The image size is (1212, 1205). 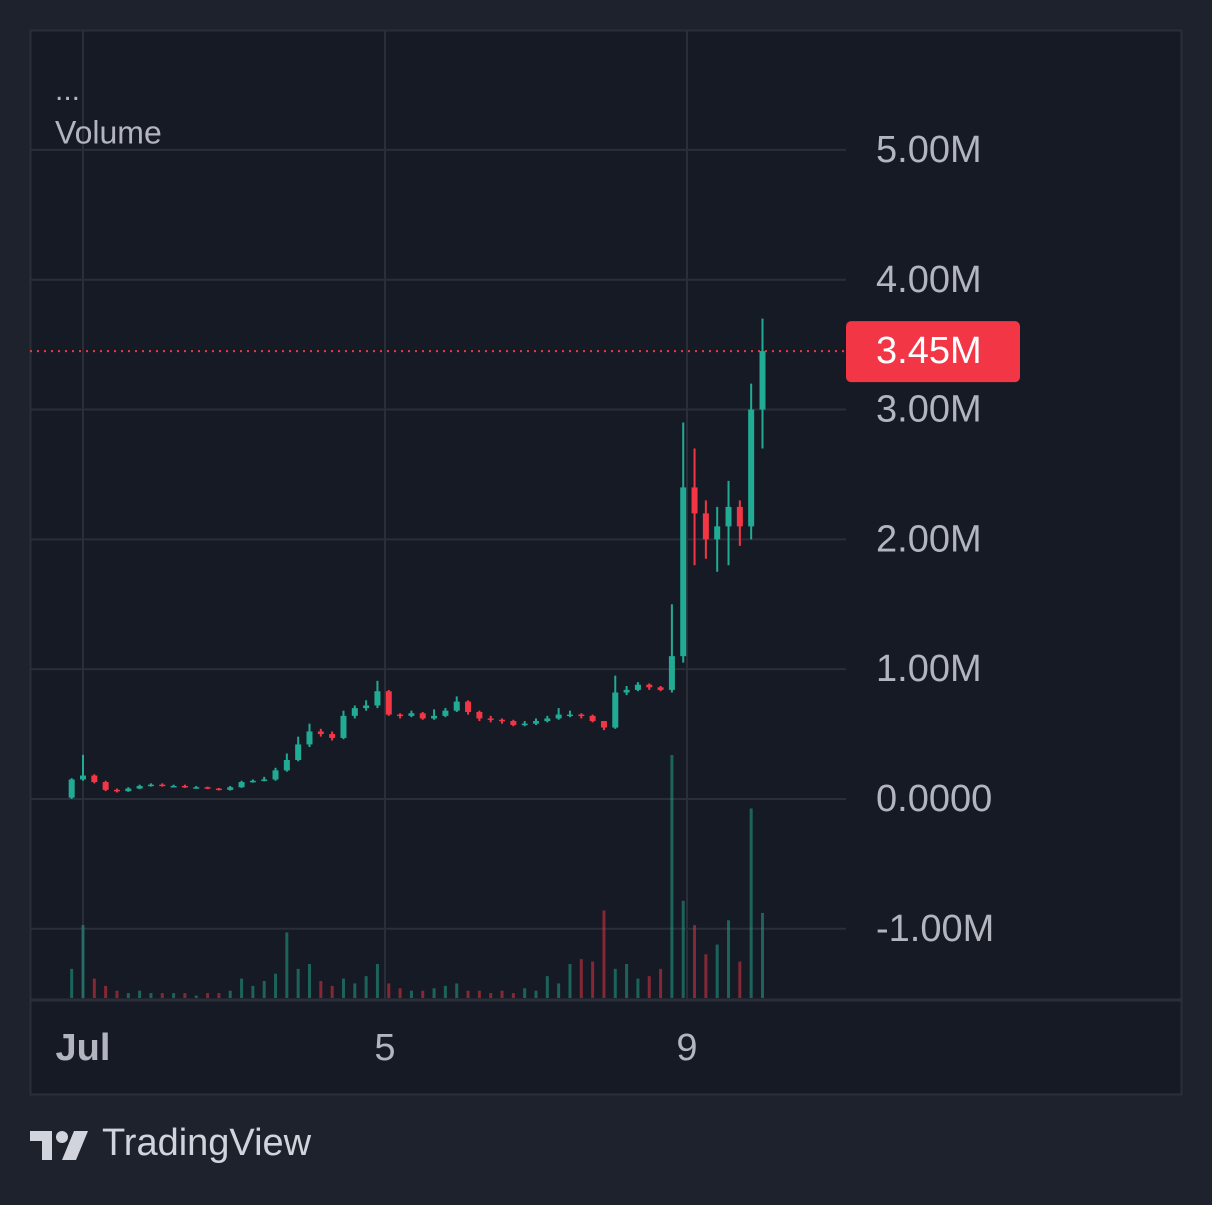 I want to click on y-tick-label: 1.00M, so click(x=929, y=669).